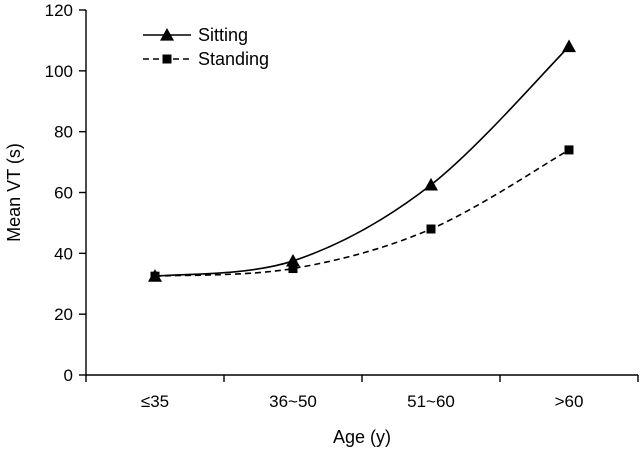  Describe the element at coordinates (431, 401) in the screenshot. I see `x-tick-label: 51~60` at that location.